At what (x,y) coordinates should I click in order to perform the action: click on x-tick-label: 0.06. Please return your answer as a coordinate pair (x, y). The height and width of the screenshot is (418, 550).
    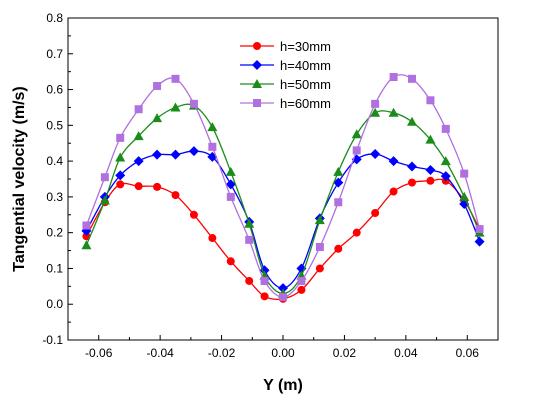
    Looking at the image, I should click on (468, 353).